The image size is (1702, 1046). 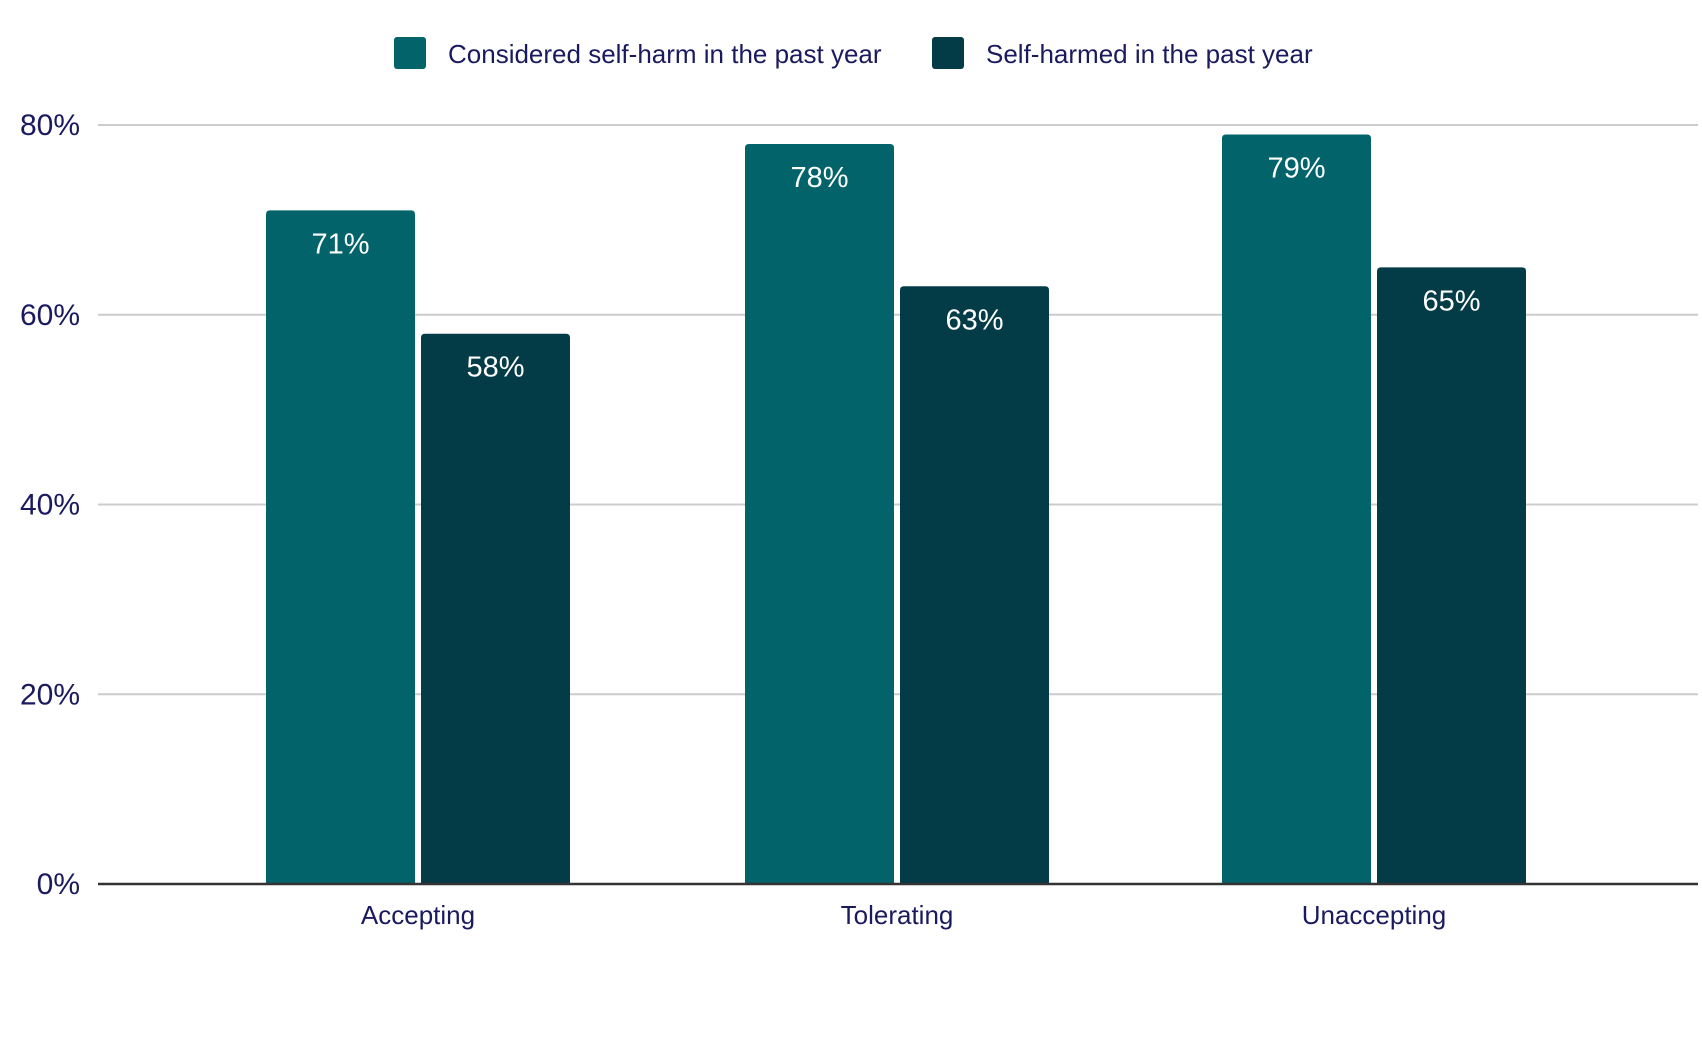 I want to click on x-category-label: Accepting, so click(x=418, y=915).